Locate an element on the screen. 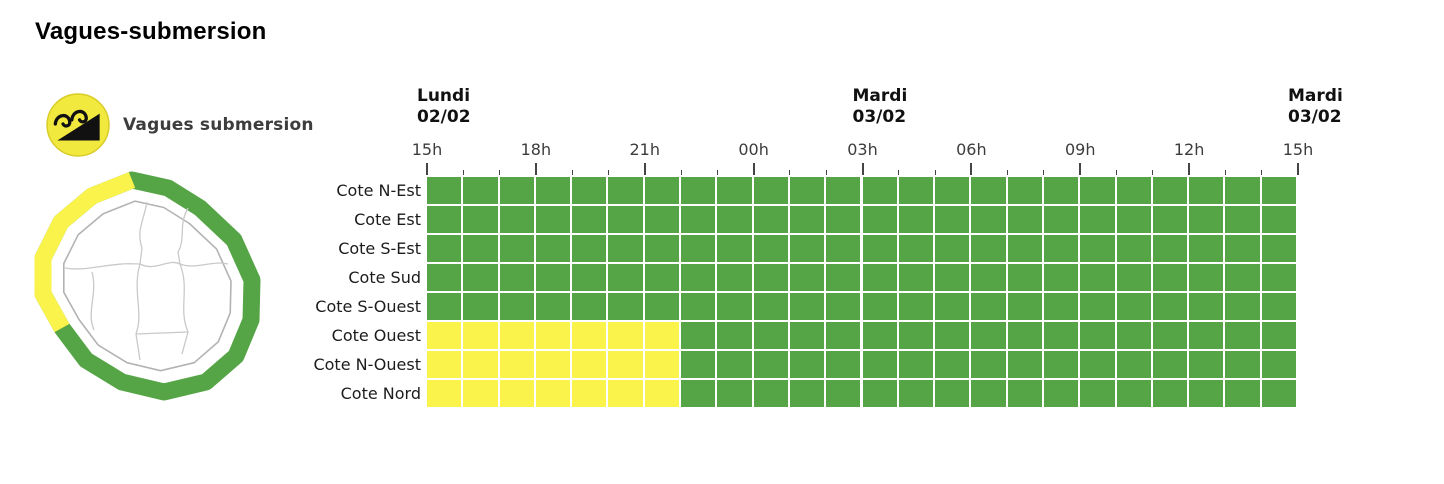  hour-tick-label: 21h is located at coordinates (645, 149).